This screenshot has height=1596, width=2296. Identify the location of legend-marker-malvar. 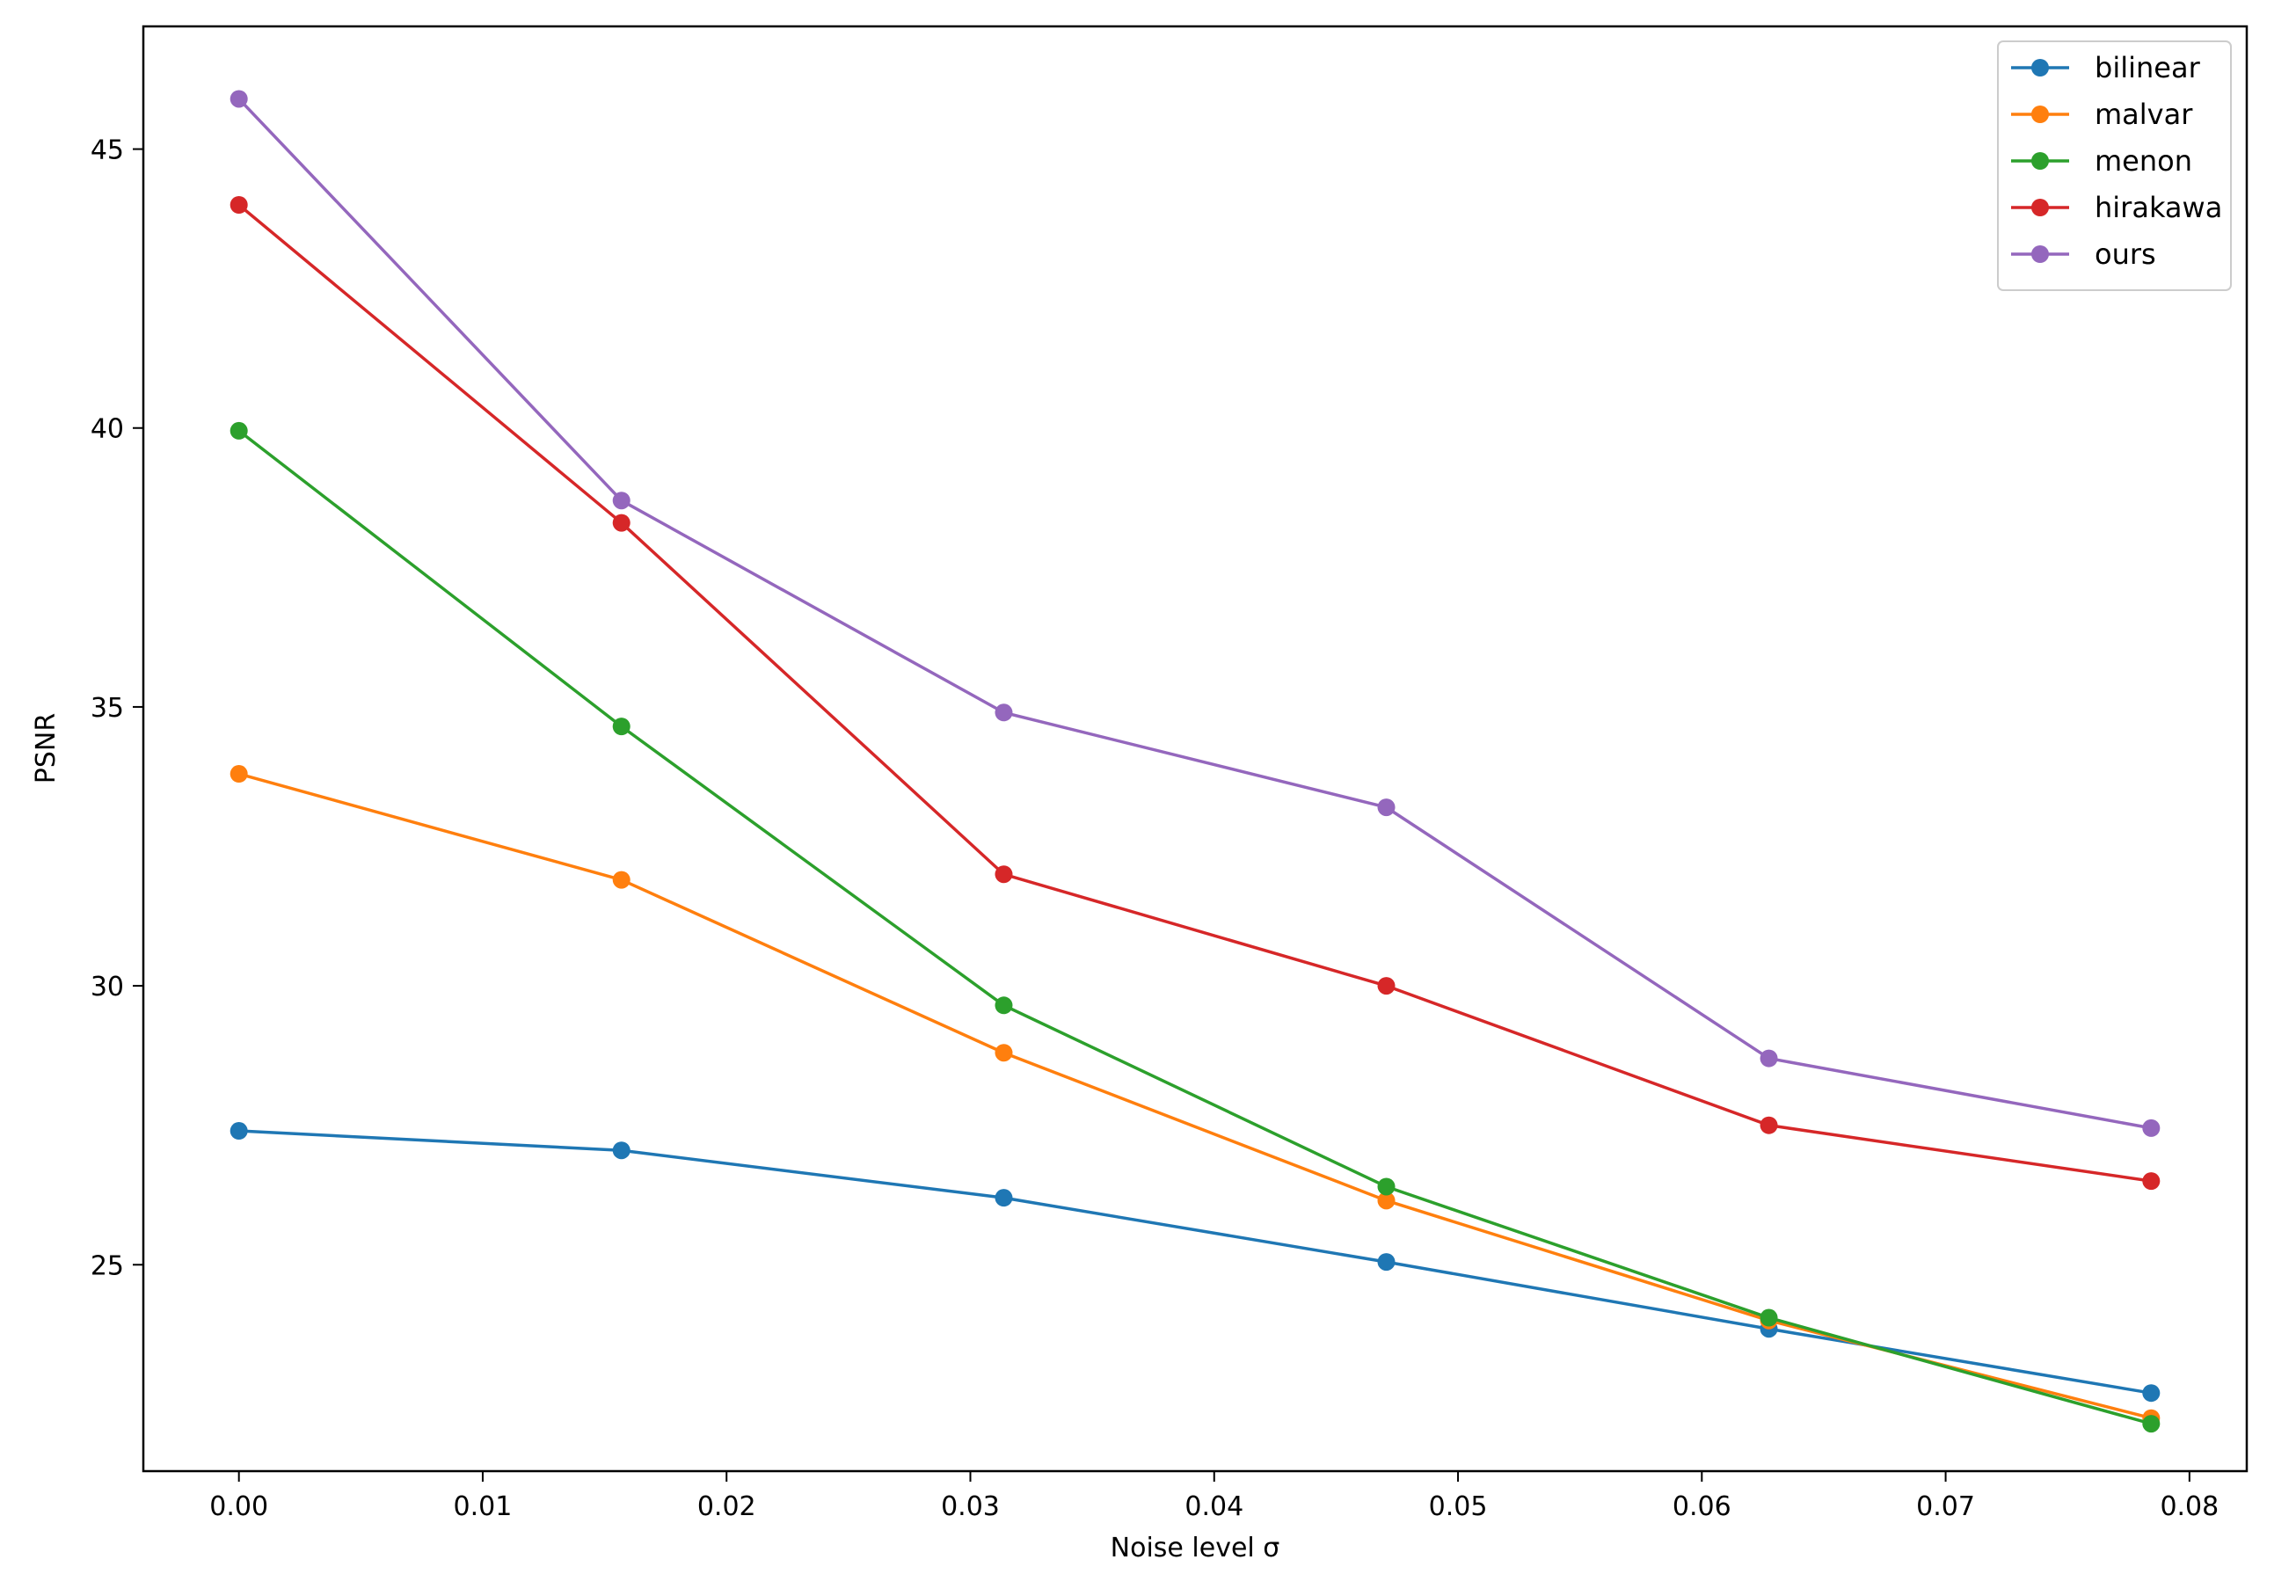
(2040, 115).